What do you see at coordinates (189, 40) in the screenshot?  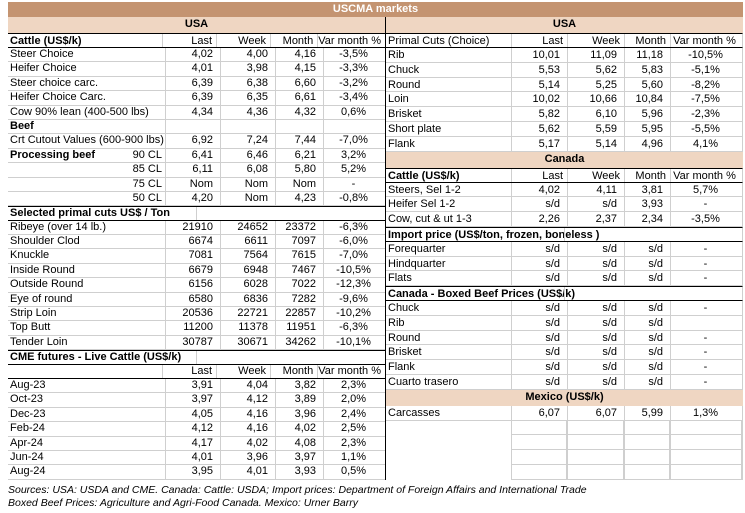 I see `col-header: Last` at bounding box center [189, 40].